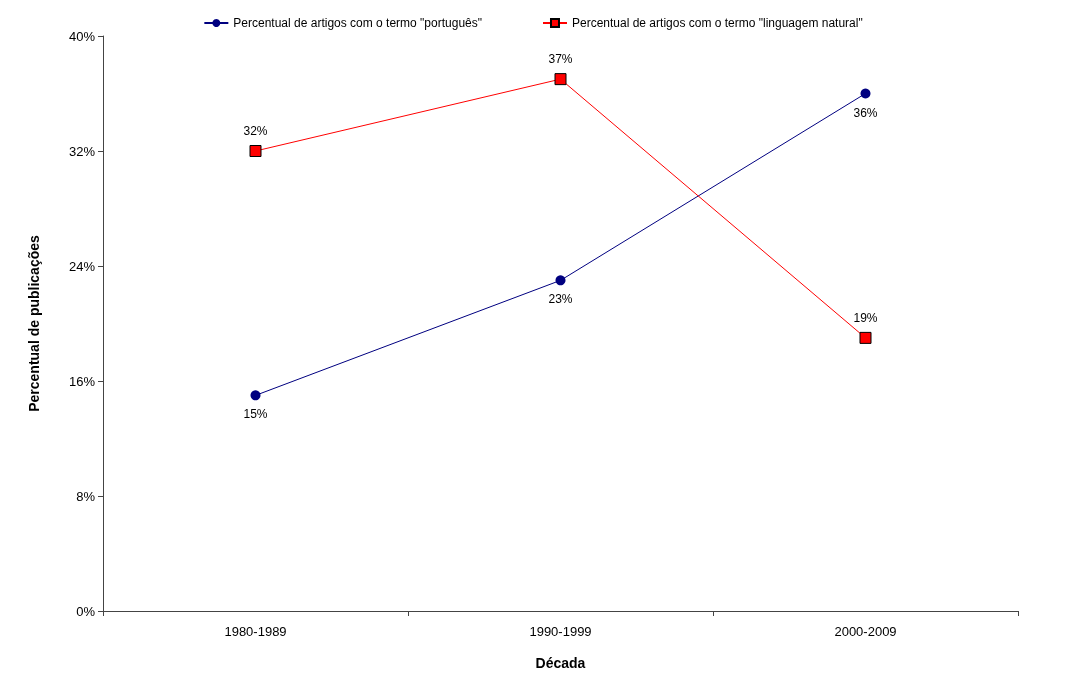 Image resolution: width=1066 pixels, height=689 pixels. What do you see at coordinates (86, 496) in the screenshot?
I see `y-tick-label: 8%` at bounding box center [86, 496].